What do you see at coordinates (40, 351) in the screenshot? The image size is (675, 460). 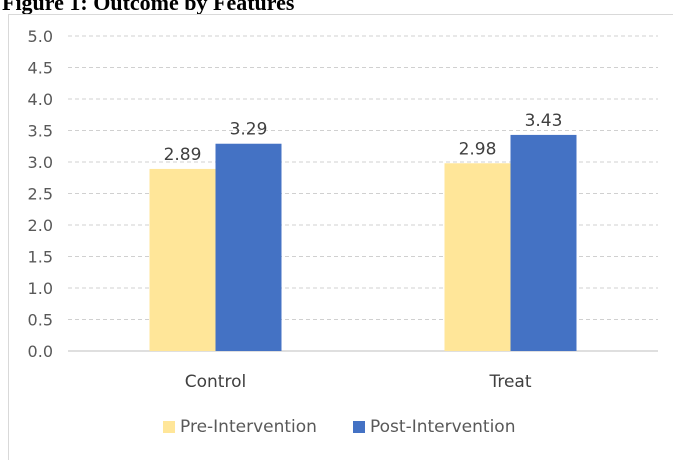 I see `y-tick-label: 0.0` at bounding box center [40, 351].